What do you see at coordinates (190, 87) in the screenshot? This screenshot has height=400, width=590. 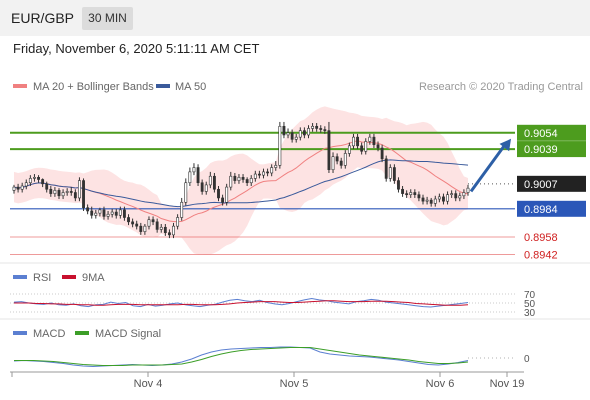 I see `ma50-legend-label: MA 50` at bounding box center [190, 87].